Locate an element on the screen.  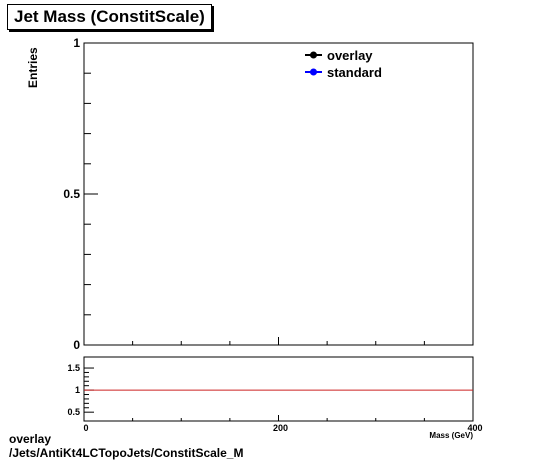
legend-marker-standard is located at coordinates (313, 72).